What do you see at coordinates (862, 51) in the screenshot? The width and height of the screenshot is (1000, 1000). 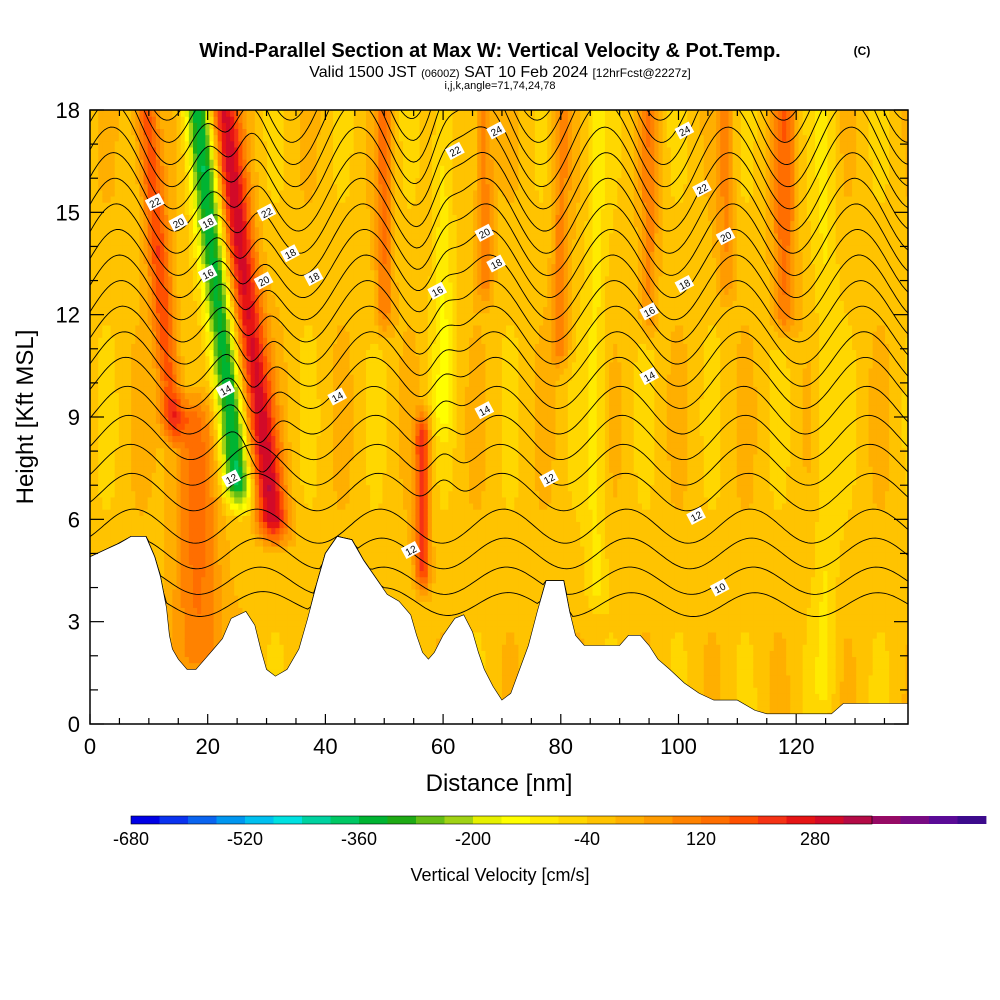 I see `copyright-mark: (C)` at bounding box center [862, 51].